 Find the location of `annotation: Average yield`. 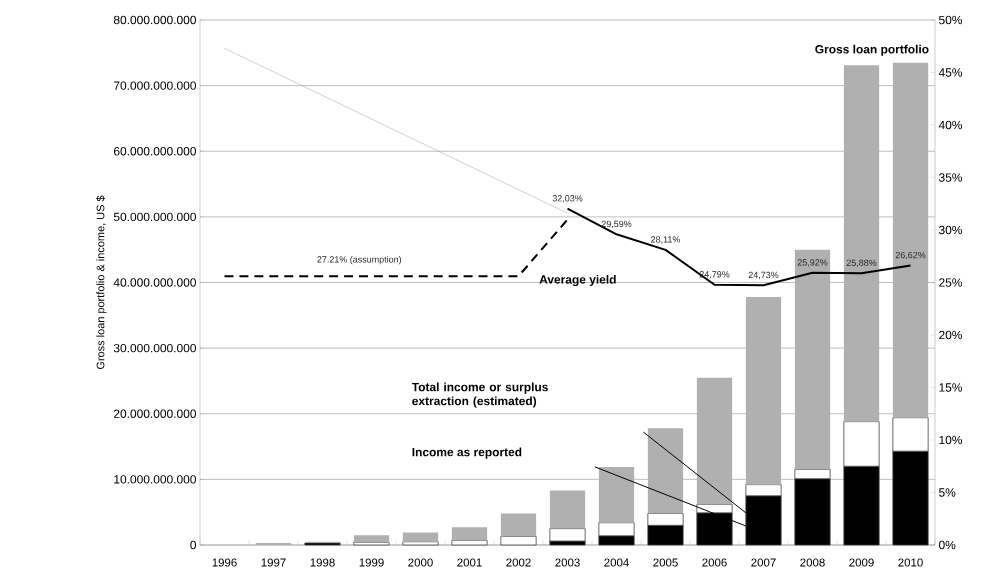

annotation: Average yield is located at coordinates (577, 280).